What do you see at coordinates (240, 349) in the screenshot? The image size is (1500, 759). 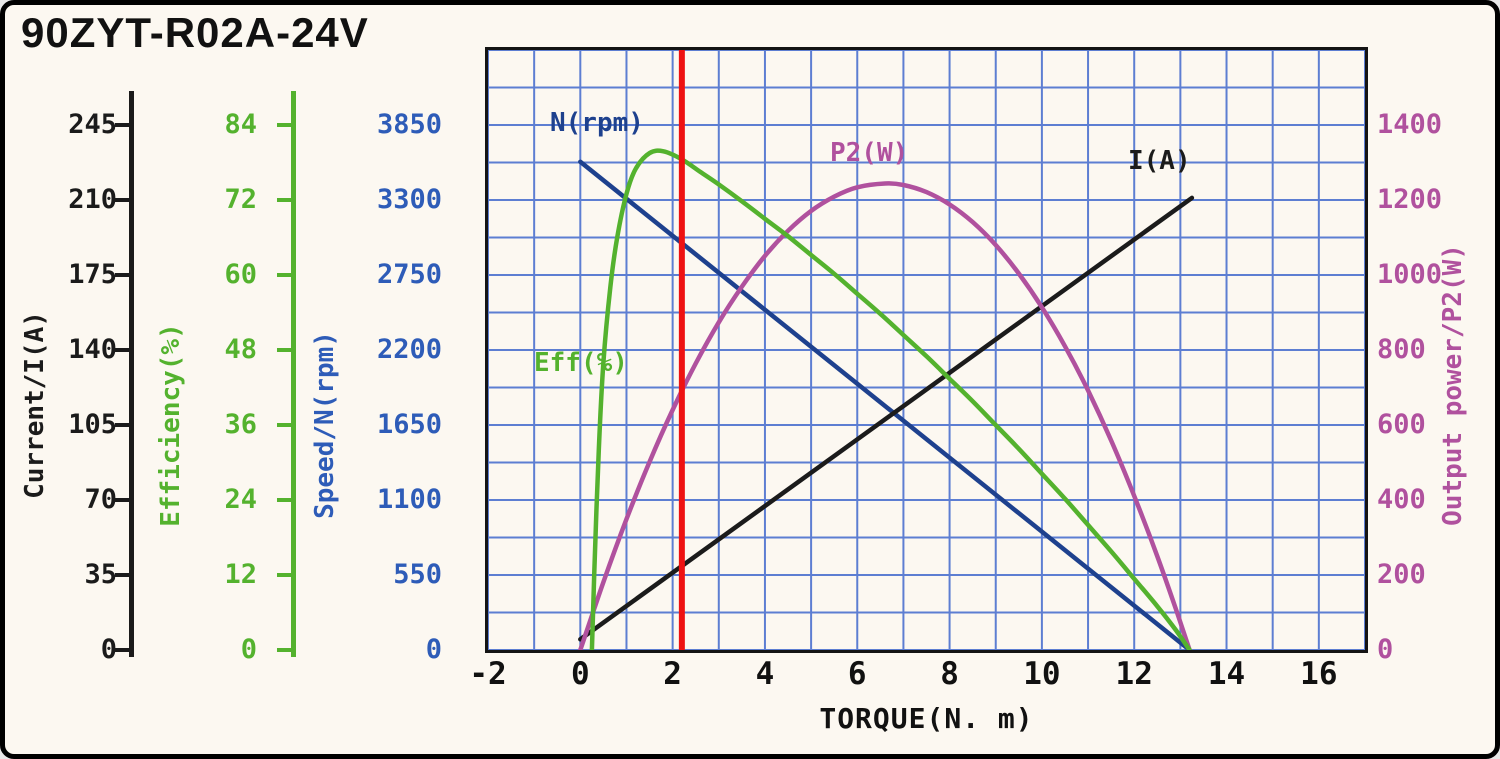 I see `efficiency-tick-48: 48` at bounding box center [240, 349].